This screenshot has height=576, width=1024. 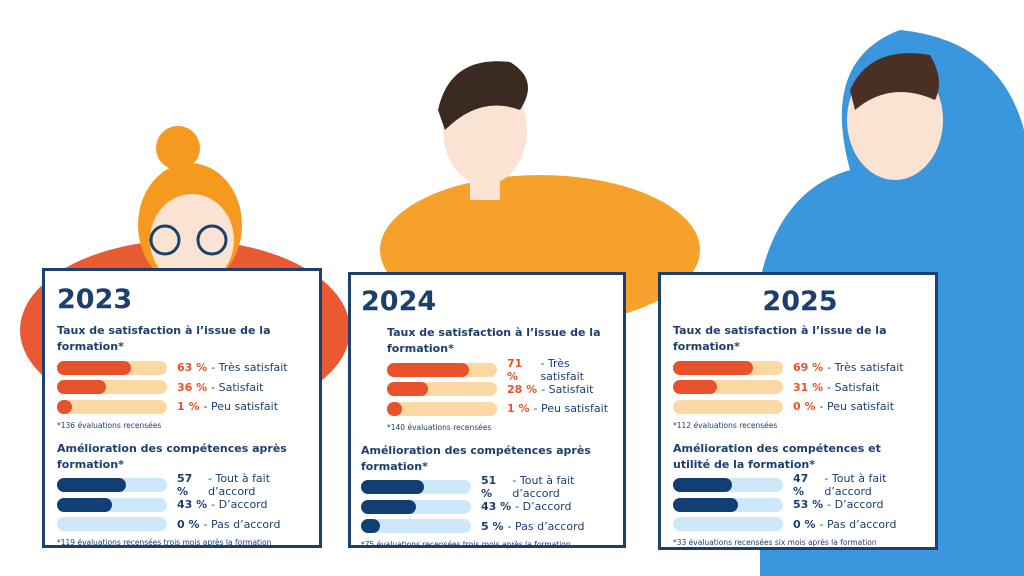 I want to click on bar-row: 31 % - Satisfait, so click(x=800, y=388).